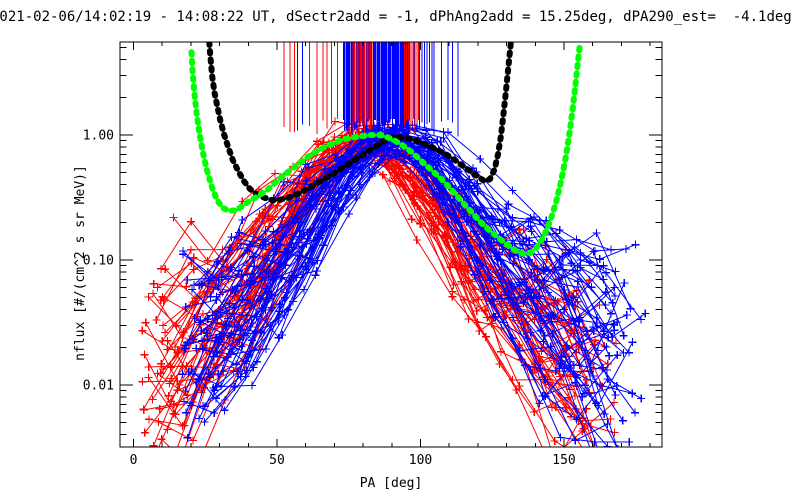 This screenshot has height=500, width=800. What do you see at coordinates (277, 460) in the screenshot?
I see `x-tick-label-50: 50` at bounding box center [277, 460].